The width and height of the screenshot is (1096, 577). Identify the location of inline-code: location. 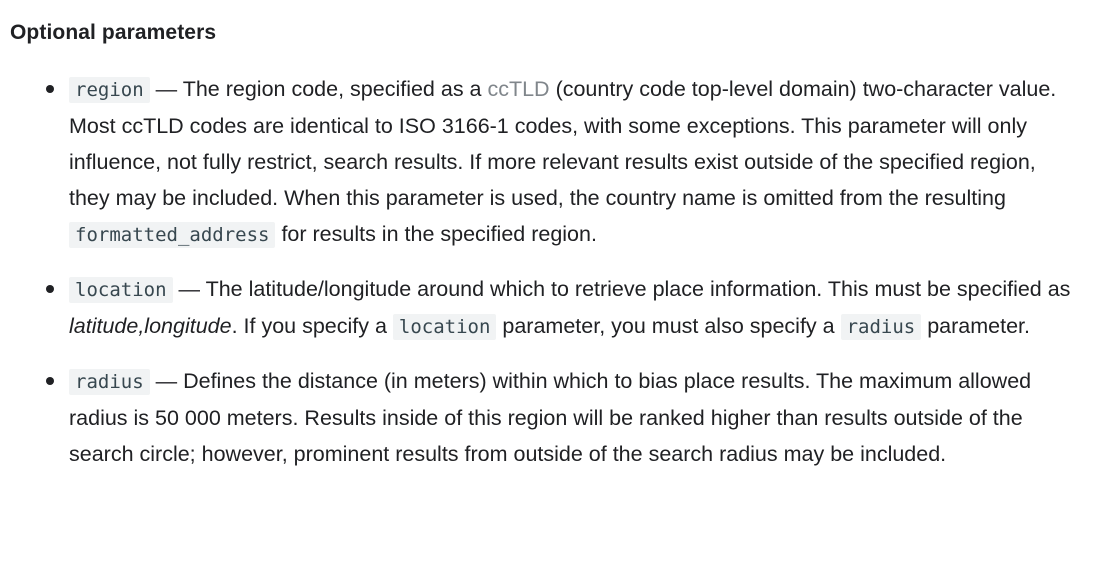
(444, 327).